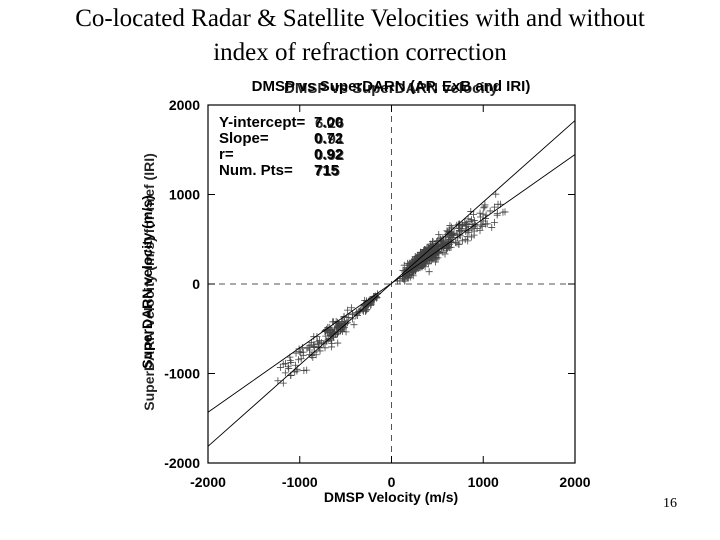  I want to click on stats-label: r=, so click(226, 154).